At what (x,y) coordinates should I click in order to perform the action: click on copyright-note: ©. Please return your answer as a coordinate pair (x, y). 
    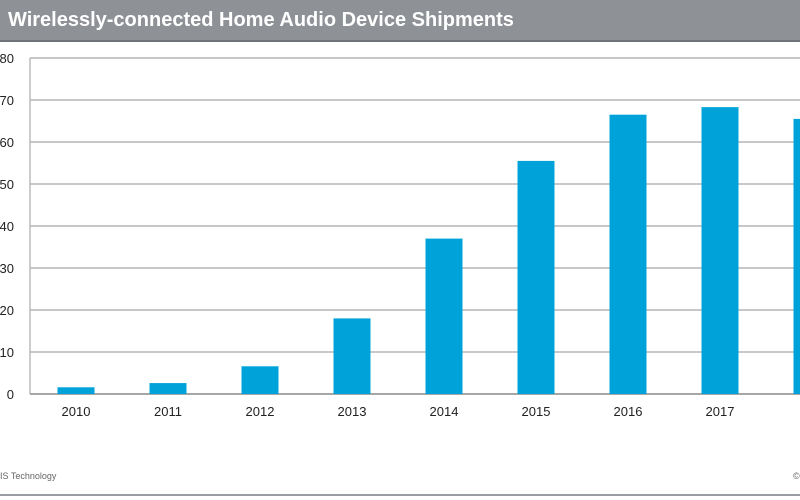
    Looking at the image, I should click on (796, 476).